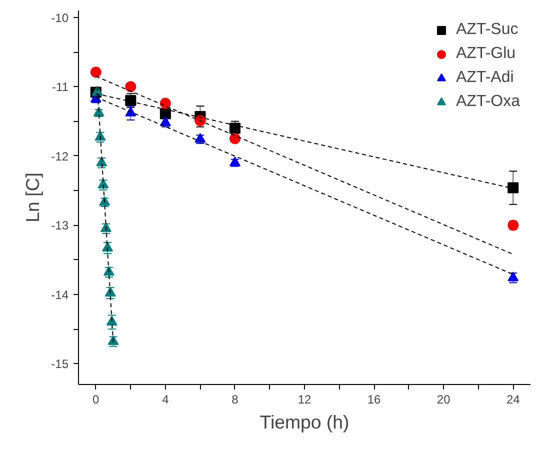  I want to click on y-tick-label: -15, so click(60, 364).